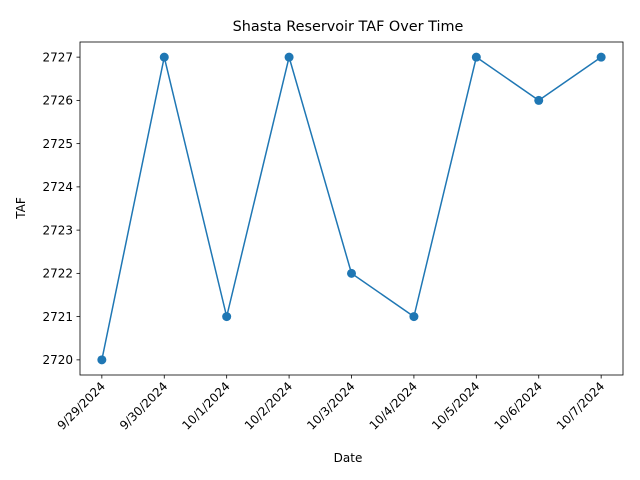 Image resolution: width=640 pixels, height=480 pixels. What do you see at coordinates (348, 458) in the screenshot?
I see `x-axis-label: Date` at bounding box center [348, 458].